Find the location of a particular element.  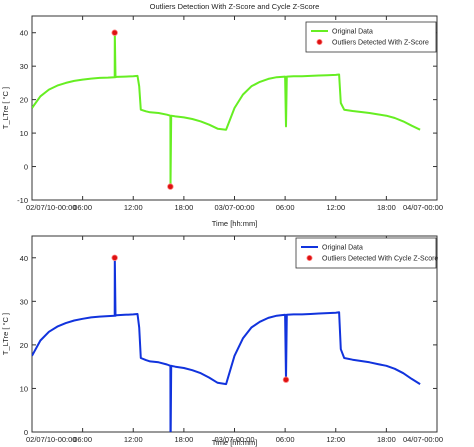

legend-entry-label: Outliers Detected With Cycle Z-Score is located at coordinates (380, 259).